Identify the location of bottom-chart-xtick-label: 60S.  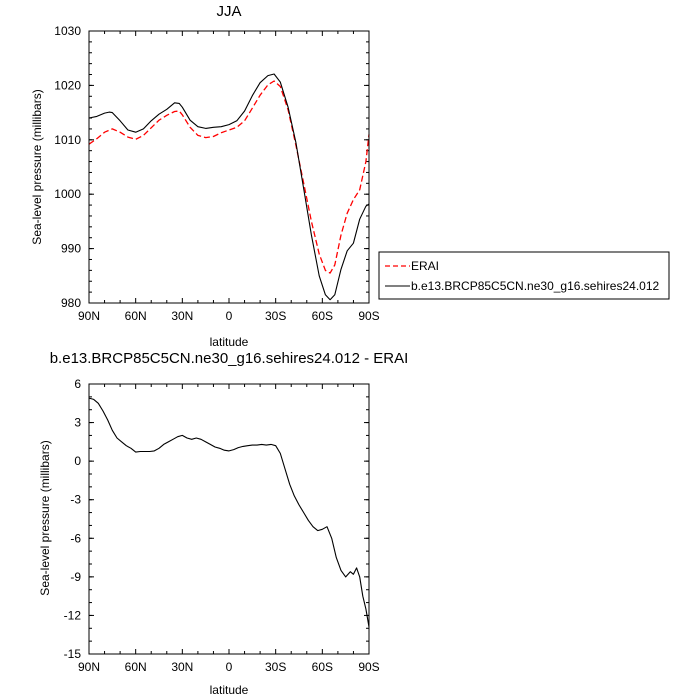
(322, 667).